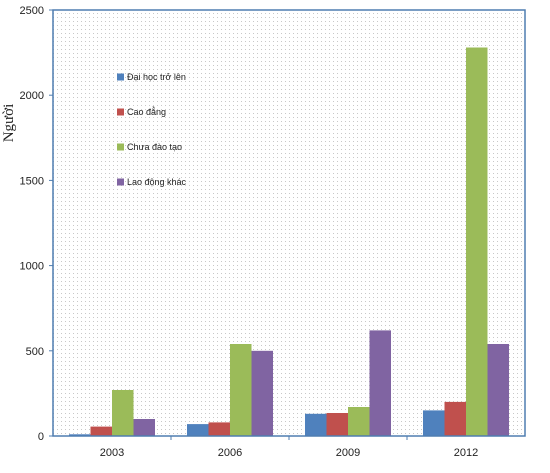 This screenshot has width=550, height=473. Describe the element at coordinates (41, 437) in the screenshot. I see `y-tick-label: 0` at that location.